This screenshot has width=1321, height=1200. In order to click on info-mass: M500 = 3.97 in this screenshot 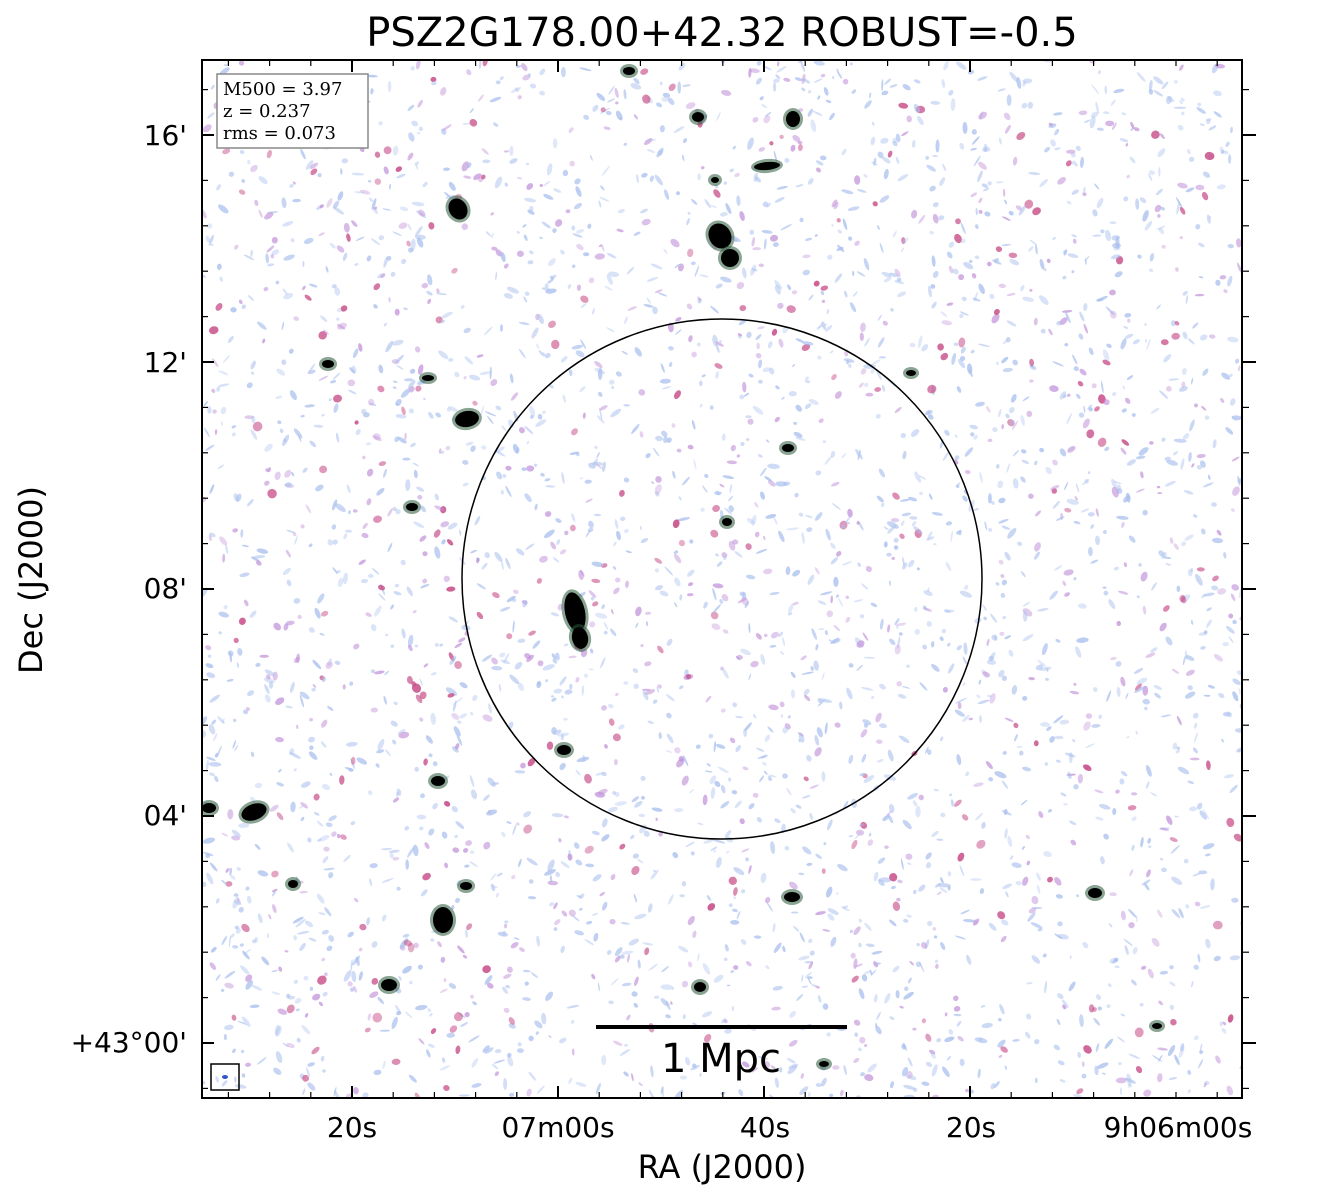, I will do `click(282, 89)`.